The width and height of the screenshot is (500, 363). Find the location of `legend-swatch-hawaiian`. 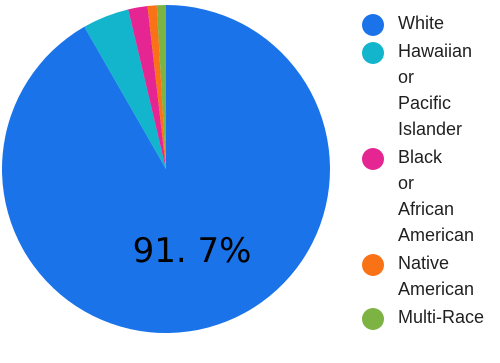

legend-swatch-hawaiian is located at coordinates (373, 53).